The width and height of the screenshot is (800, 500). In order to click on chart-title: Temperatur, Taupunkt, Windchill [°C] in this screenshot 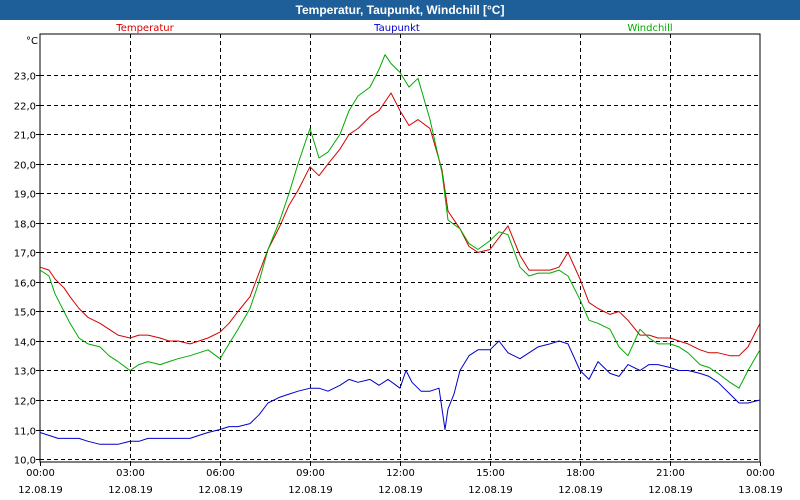, I will do `click(400, 10)`.